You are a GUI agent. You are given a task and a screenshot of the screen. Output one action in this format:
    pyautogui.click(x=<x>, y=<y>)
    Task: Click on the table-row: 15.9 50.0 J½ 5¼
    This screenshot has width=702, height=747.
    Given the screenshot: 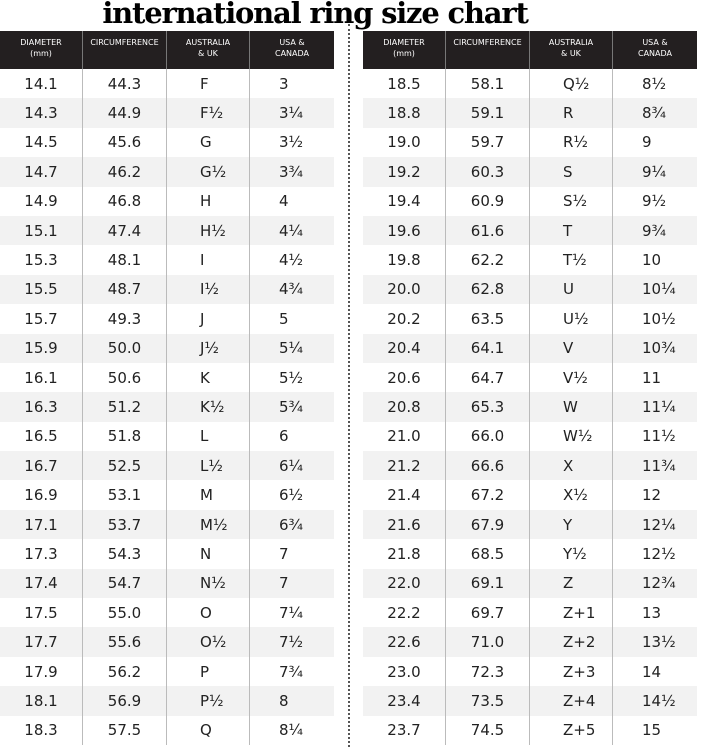 What is the action you would take?
    pyautogui.click(x=167, y=348)
    